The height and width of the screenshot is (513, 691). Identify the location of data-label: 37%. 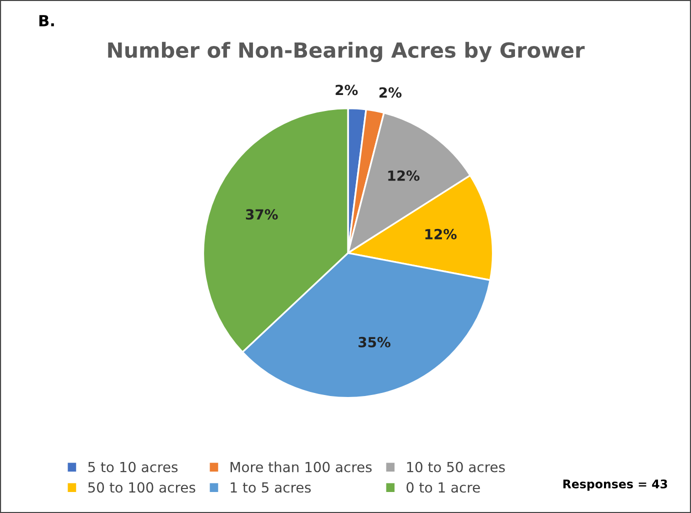
(262, 214).